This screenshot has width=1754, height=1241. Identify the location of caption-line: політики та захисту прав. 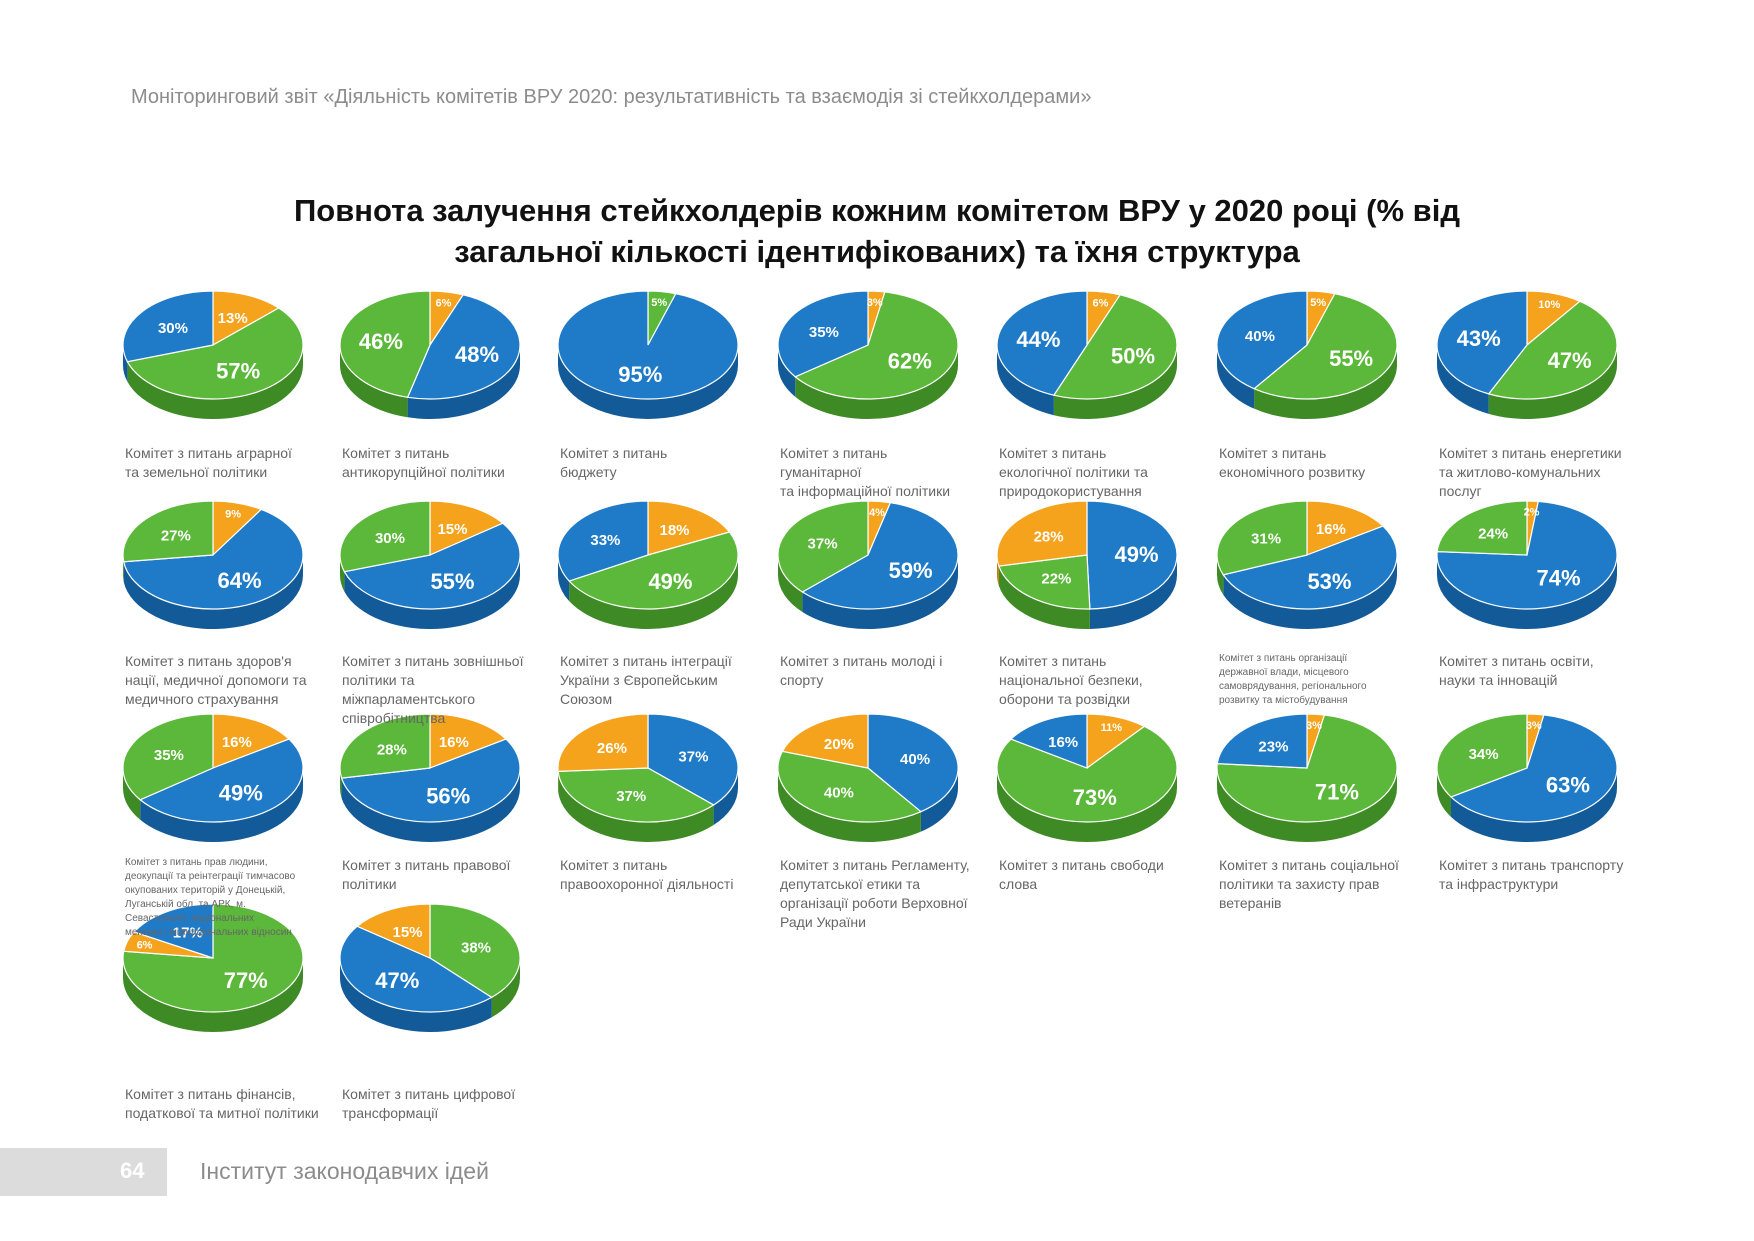
(1299, 884).